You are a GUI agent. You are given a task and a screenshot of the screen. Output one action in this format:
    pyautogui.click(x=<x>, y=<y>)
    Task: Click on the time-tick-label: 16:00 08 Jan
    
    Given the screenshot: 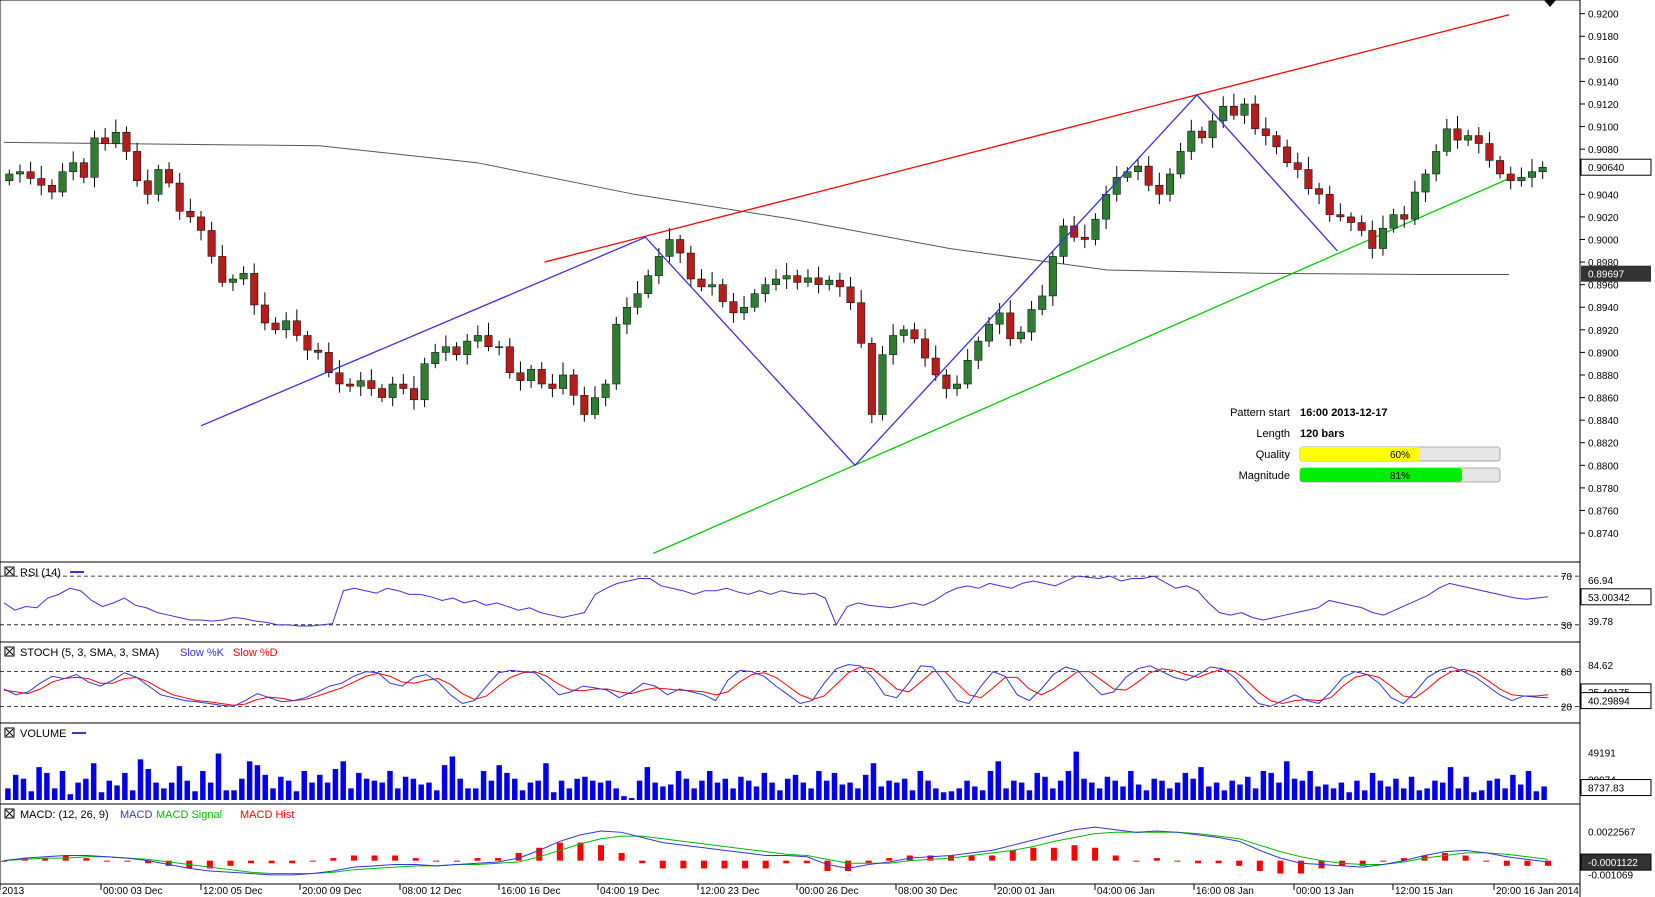 What is the action you would take?
    pyautogui.click(x=1225, y=891)
    